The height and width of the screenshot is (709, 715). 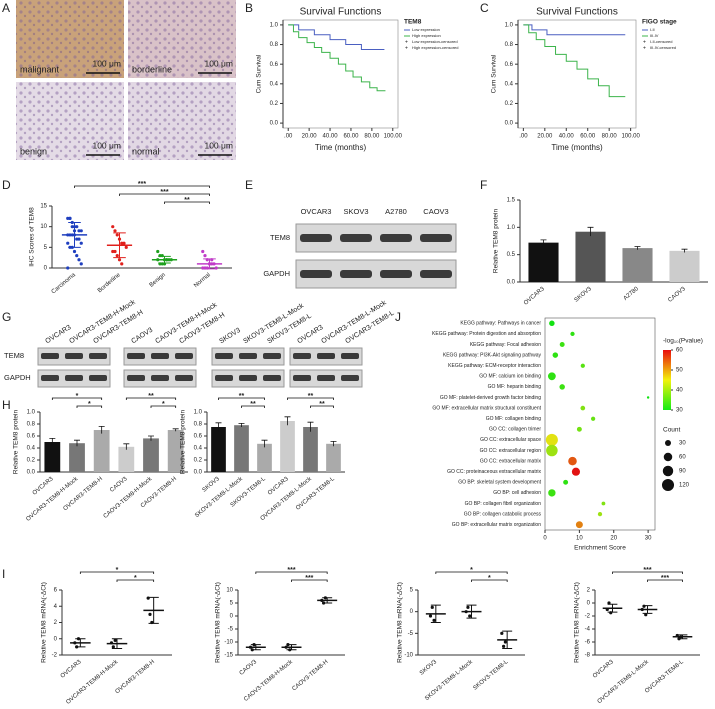 I want to click on legend-label: I-II-censored, so click(x=661, y=41).